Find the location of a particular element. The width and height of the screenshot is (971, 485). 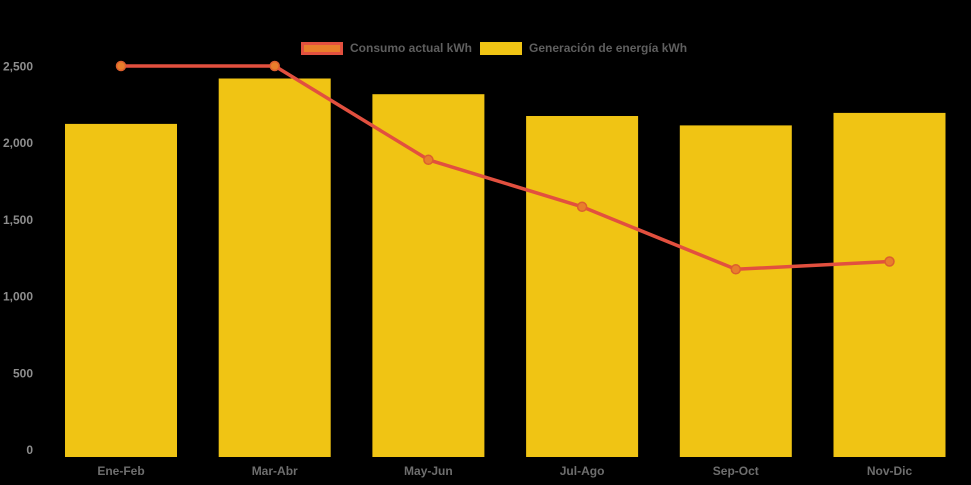

x-axis-label: Nov-Dic is located at coordinates (890, 471).